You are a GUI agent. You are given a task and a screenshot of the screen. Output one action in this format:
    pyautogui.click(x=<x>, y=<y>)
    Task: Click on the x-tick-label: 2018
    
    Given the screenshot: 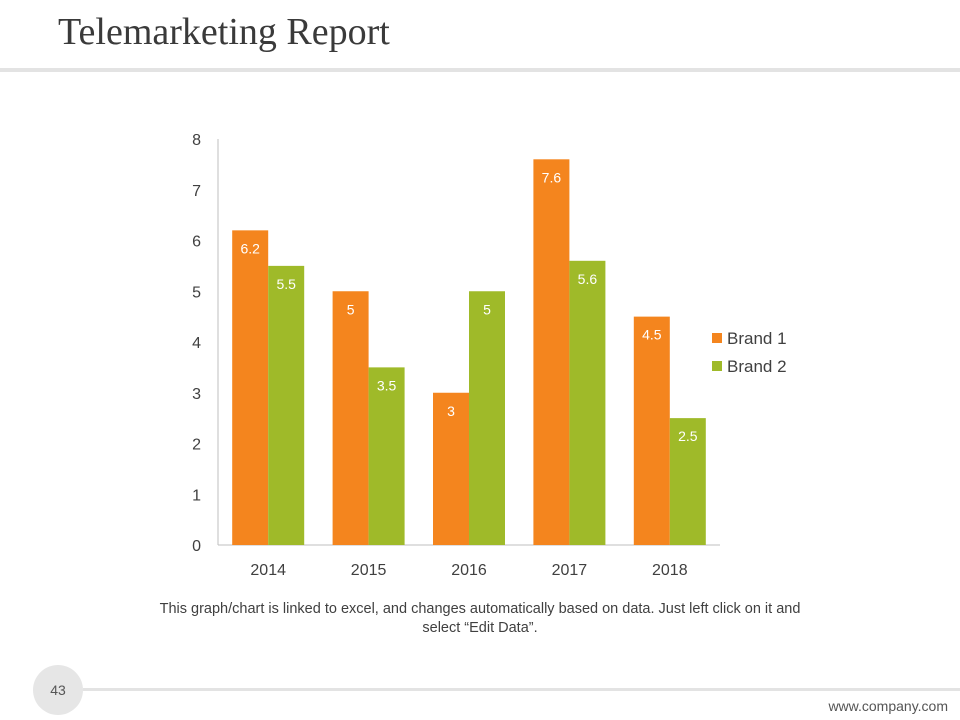 What is the action you would take?
    pyautogui.click(x=670, y=570)
    